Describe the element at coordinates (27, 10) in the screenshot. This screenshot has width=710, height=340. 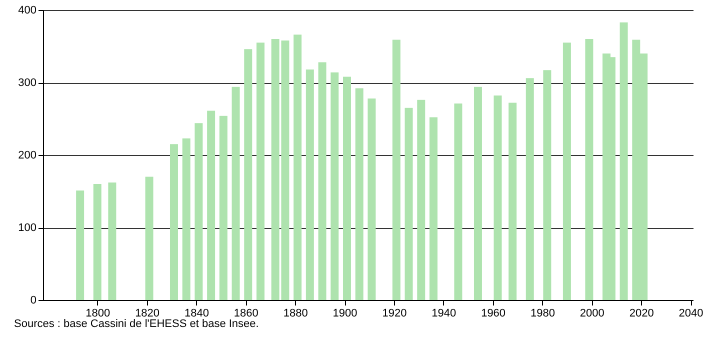
I see `y-tick-label: 400` at that location.